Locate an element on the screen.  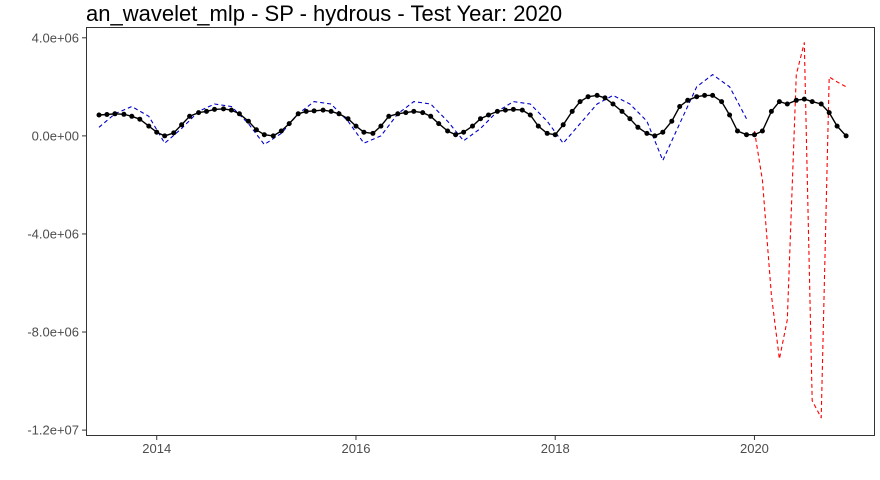
y-tick-label: -8.0e+06 is located at coordinates (53, 332).